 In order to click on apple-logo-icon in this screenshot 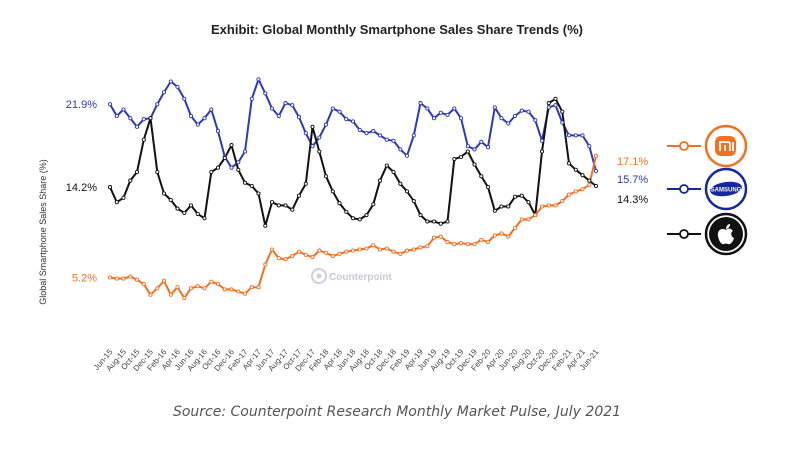, I will do `click(726, 234)`.